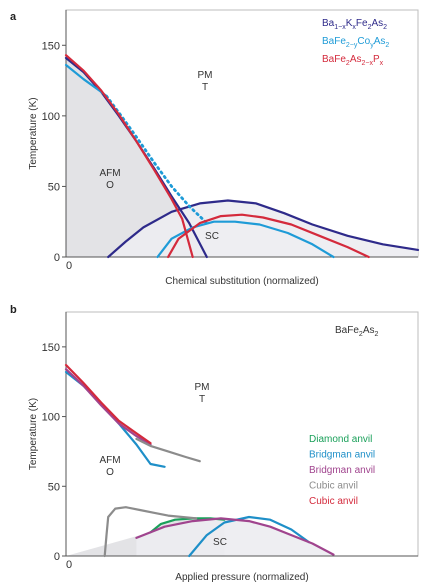 Image resolution: width=424 pixels, height=588 pixels. Describe the element at coordinates (362, 23) in the screenshot. I see `text-run: Fe` at that location.